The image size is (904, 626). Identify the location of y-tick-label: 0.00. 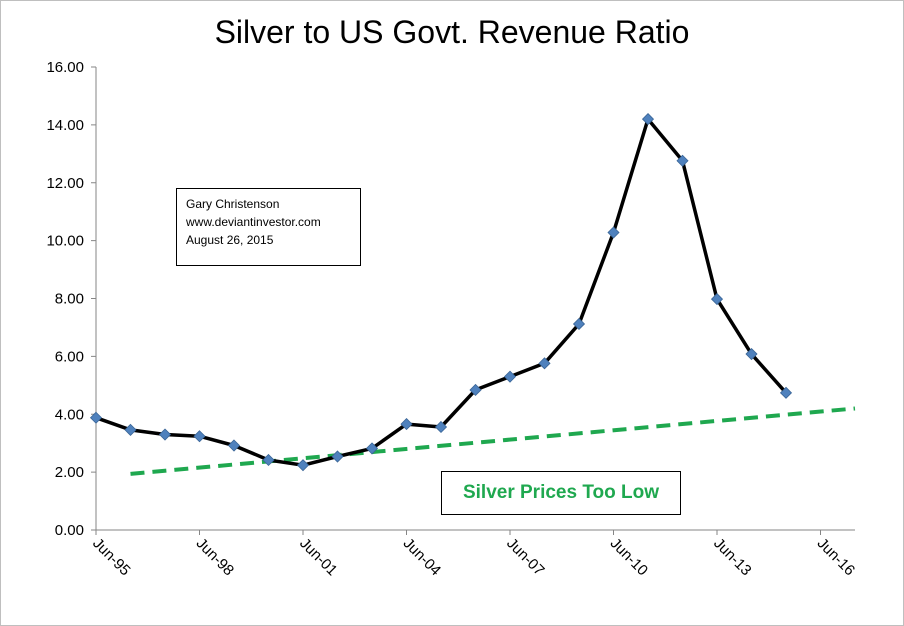
(69, 530).